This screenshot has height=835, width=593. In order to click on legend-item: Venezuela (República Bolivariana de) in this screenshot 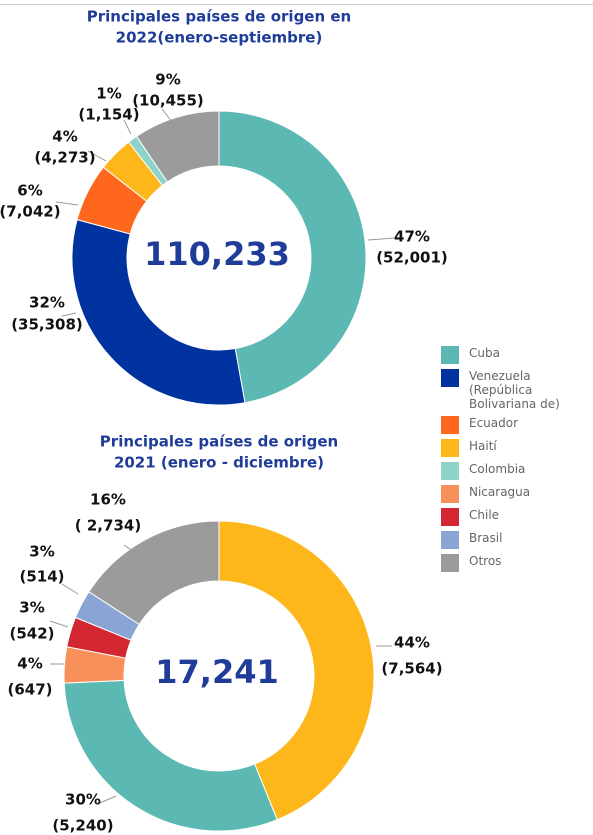, I will do `click(517, 390)`.